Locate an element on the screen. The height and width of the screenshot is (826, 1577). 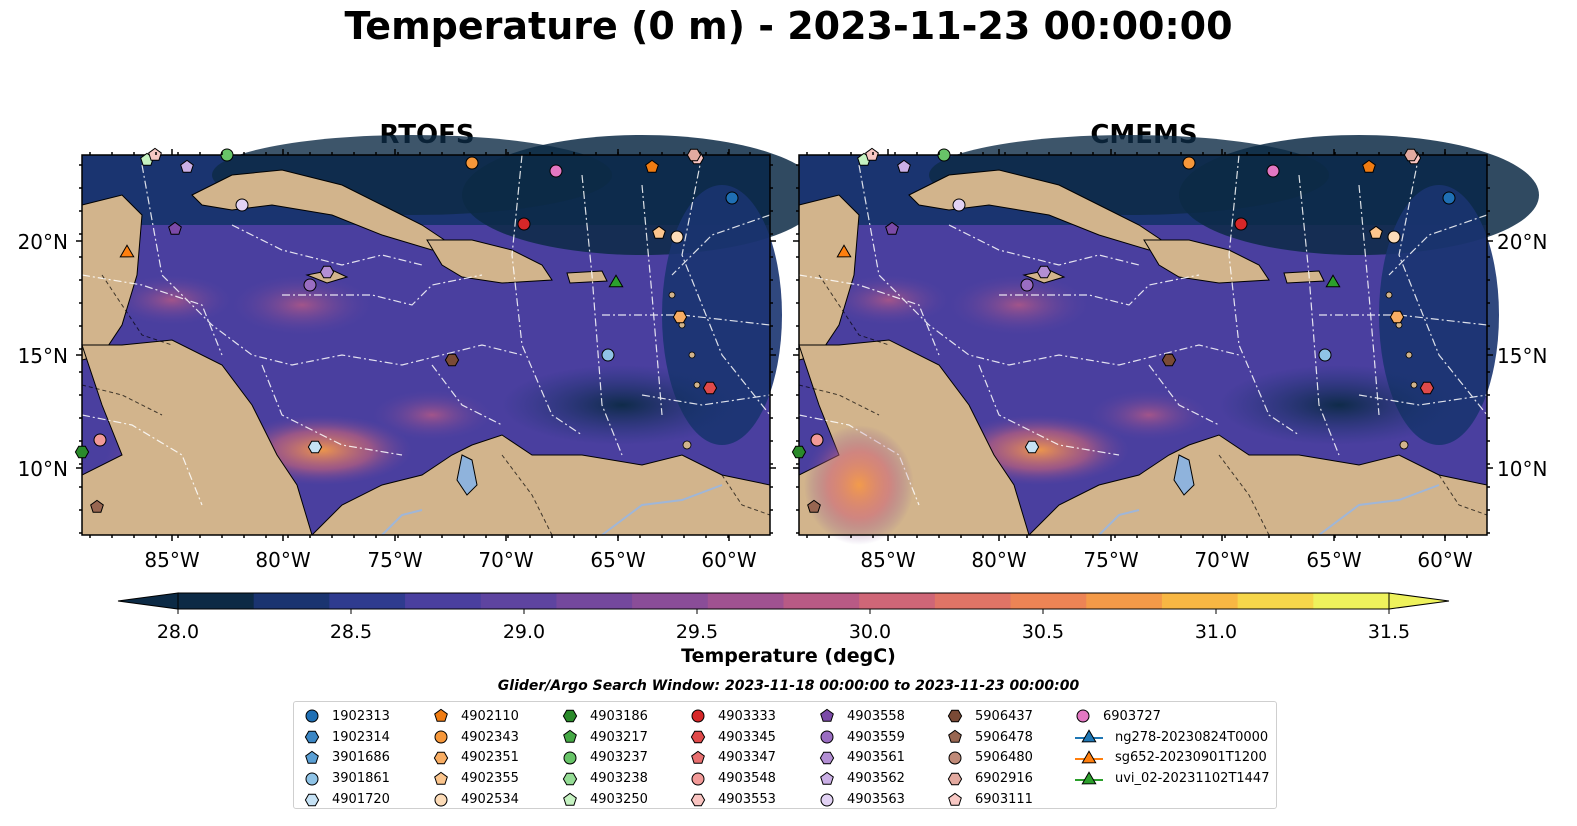
legend-column: 4902110 4902343 4902351 4902355 4902534 is located at coordinates (476, 758).